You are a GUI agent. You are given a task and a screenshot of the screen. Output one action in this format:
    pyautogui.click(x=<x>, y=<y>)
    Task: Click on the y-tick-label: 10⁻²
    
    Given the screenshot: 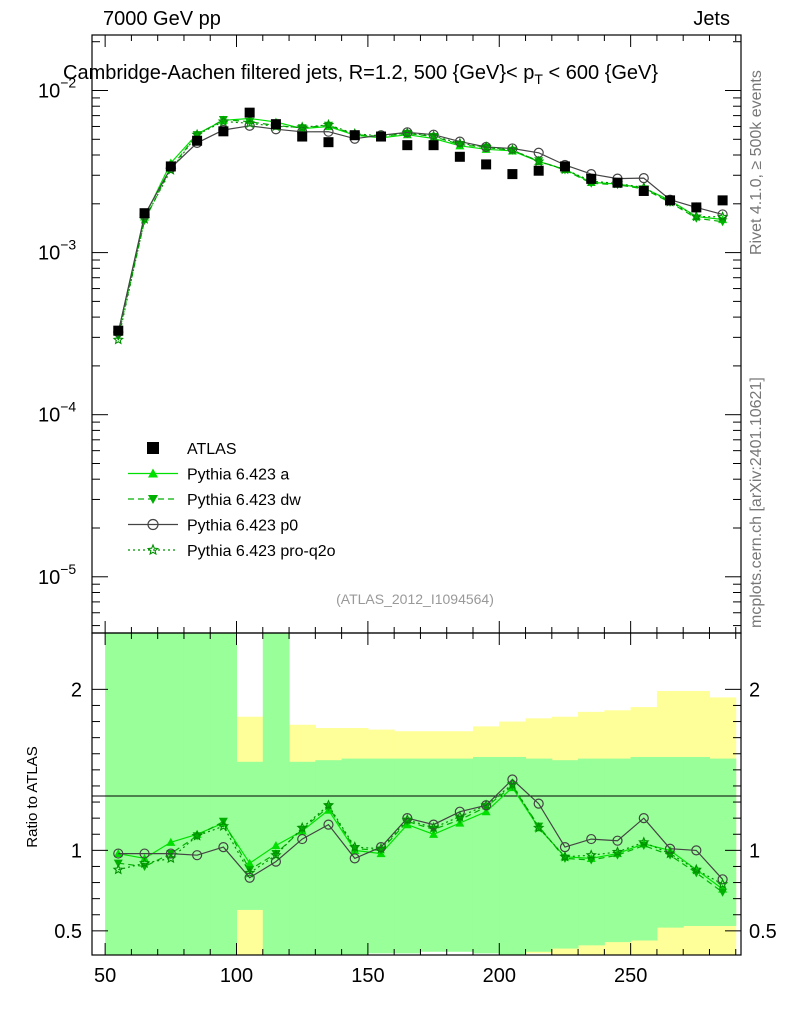 What is the action you would take?
    pyautogui.click(x=57, y=89)
    